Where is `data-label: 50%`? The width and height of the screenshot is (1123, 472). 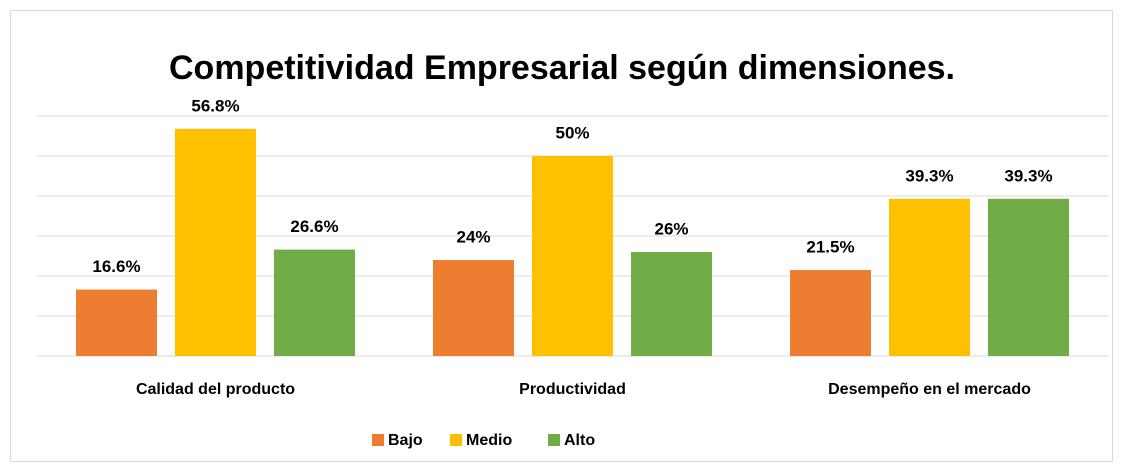 data-label: 50% is located at coordinates (572, 132).